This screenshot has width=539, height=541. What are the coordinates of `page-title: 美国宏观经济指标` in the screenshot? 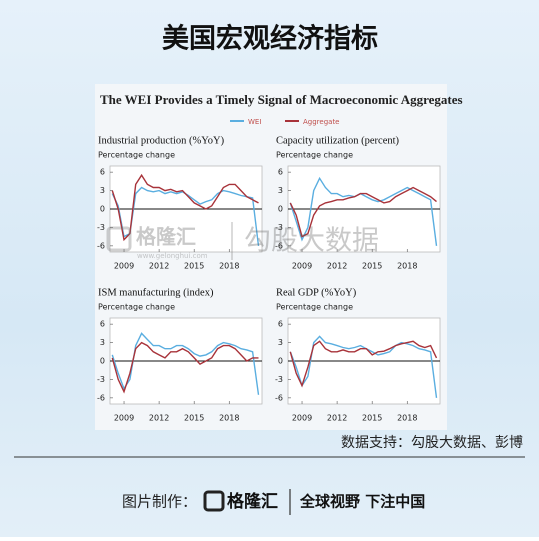 It's located at (270, 39).